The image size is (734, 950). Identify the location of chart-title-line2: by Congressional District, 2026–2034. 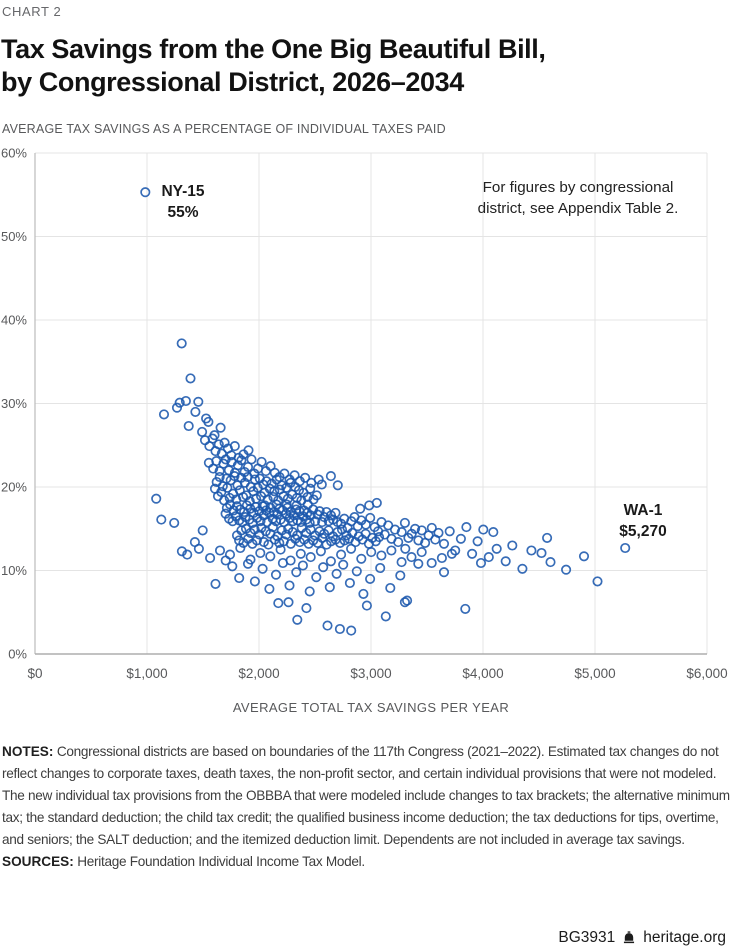
(232, 82).